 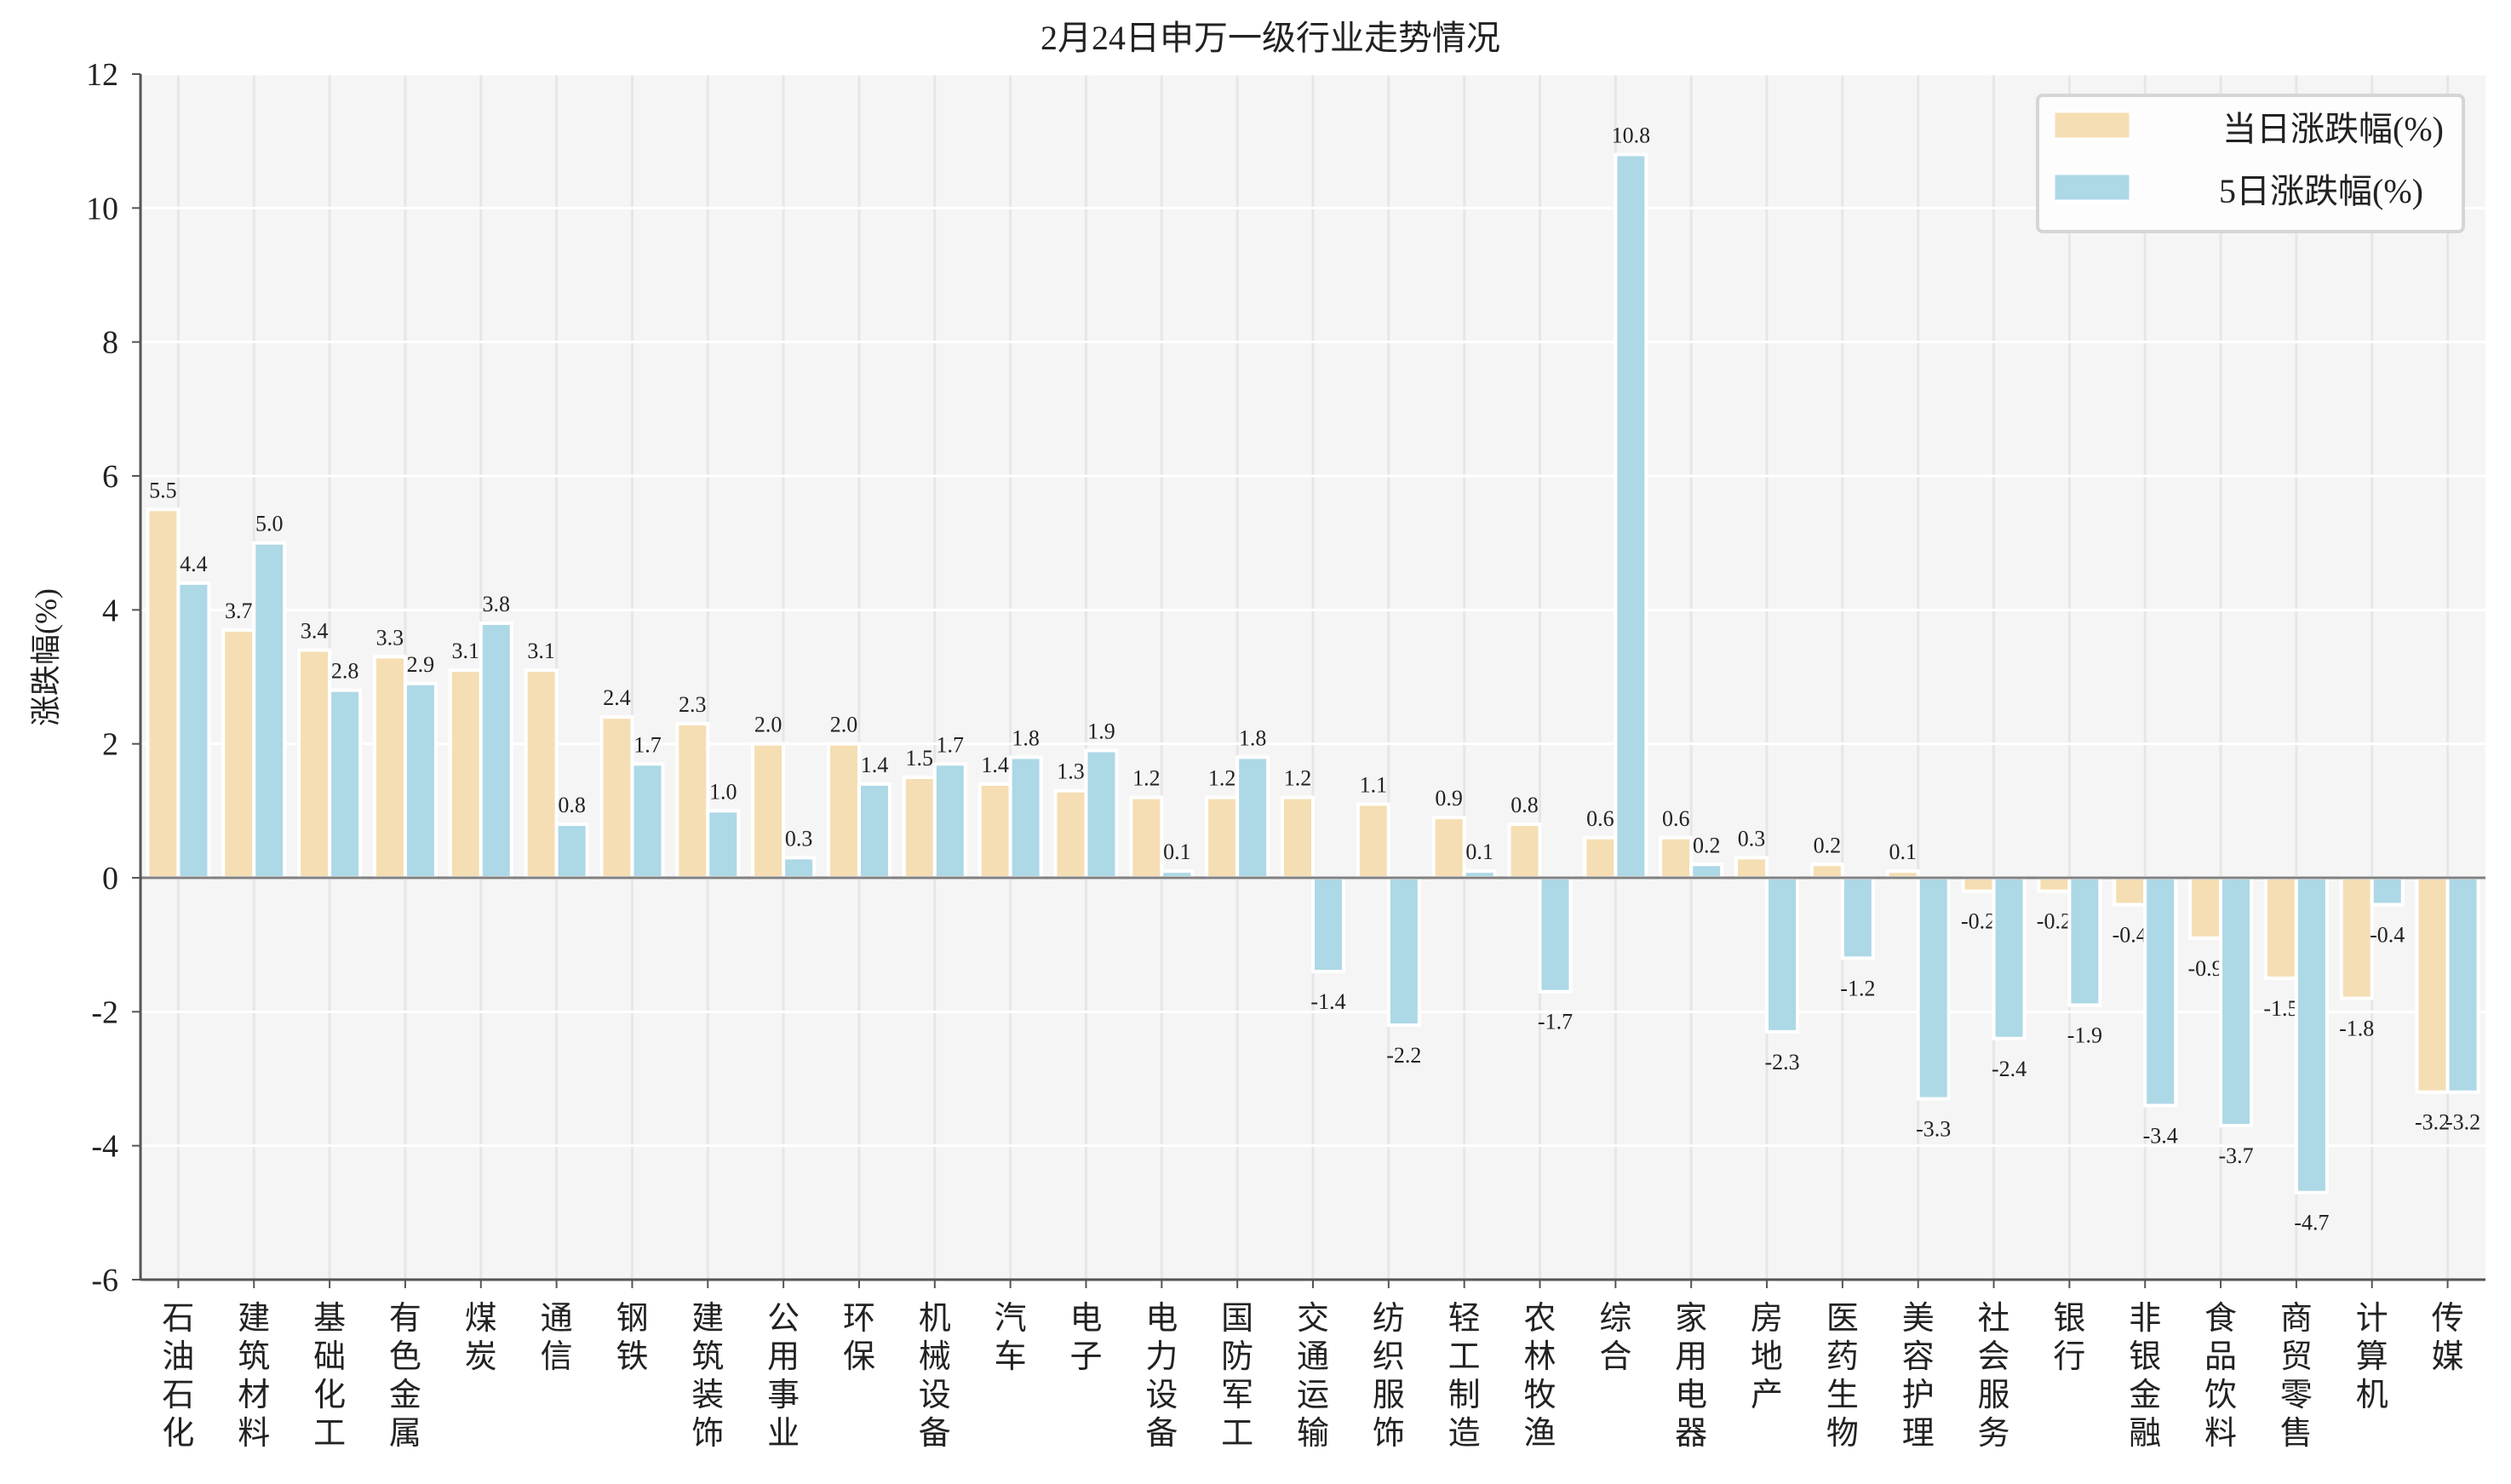 What do you see at coordinates (2009, 1069) in the screenshot?
I see `data-label: -2.4` at bounding box center [2009, 1069].